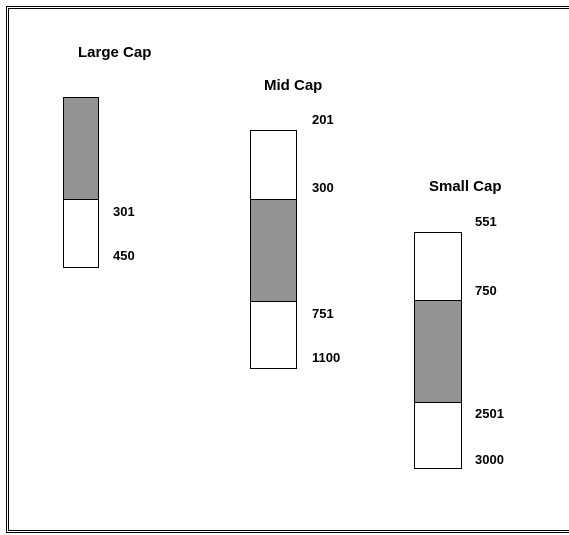 The width and height of the screenshot is (569, 535). What do you see at coordinates (323, 119) in the screenshot?
I see `mid-cap-label-201: 201` at bounding box center [323, 119].